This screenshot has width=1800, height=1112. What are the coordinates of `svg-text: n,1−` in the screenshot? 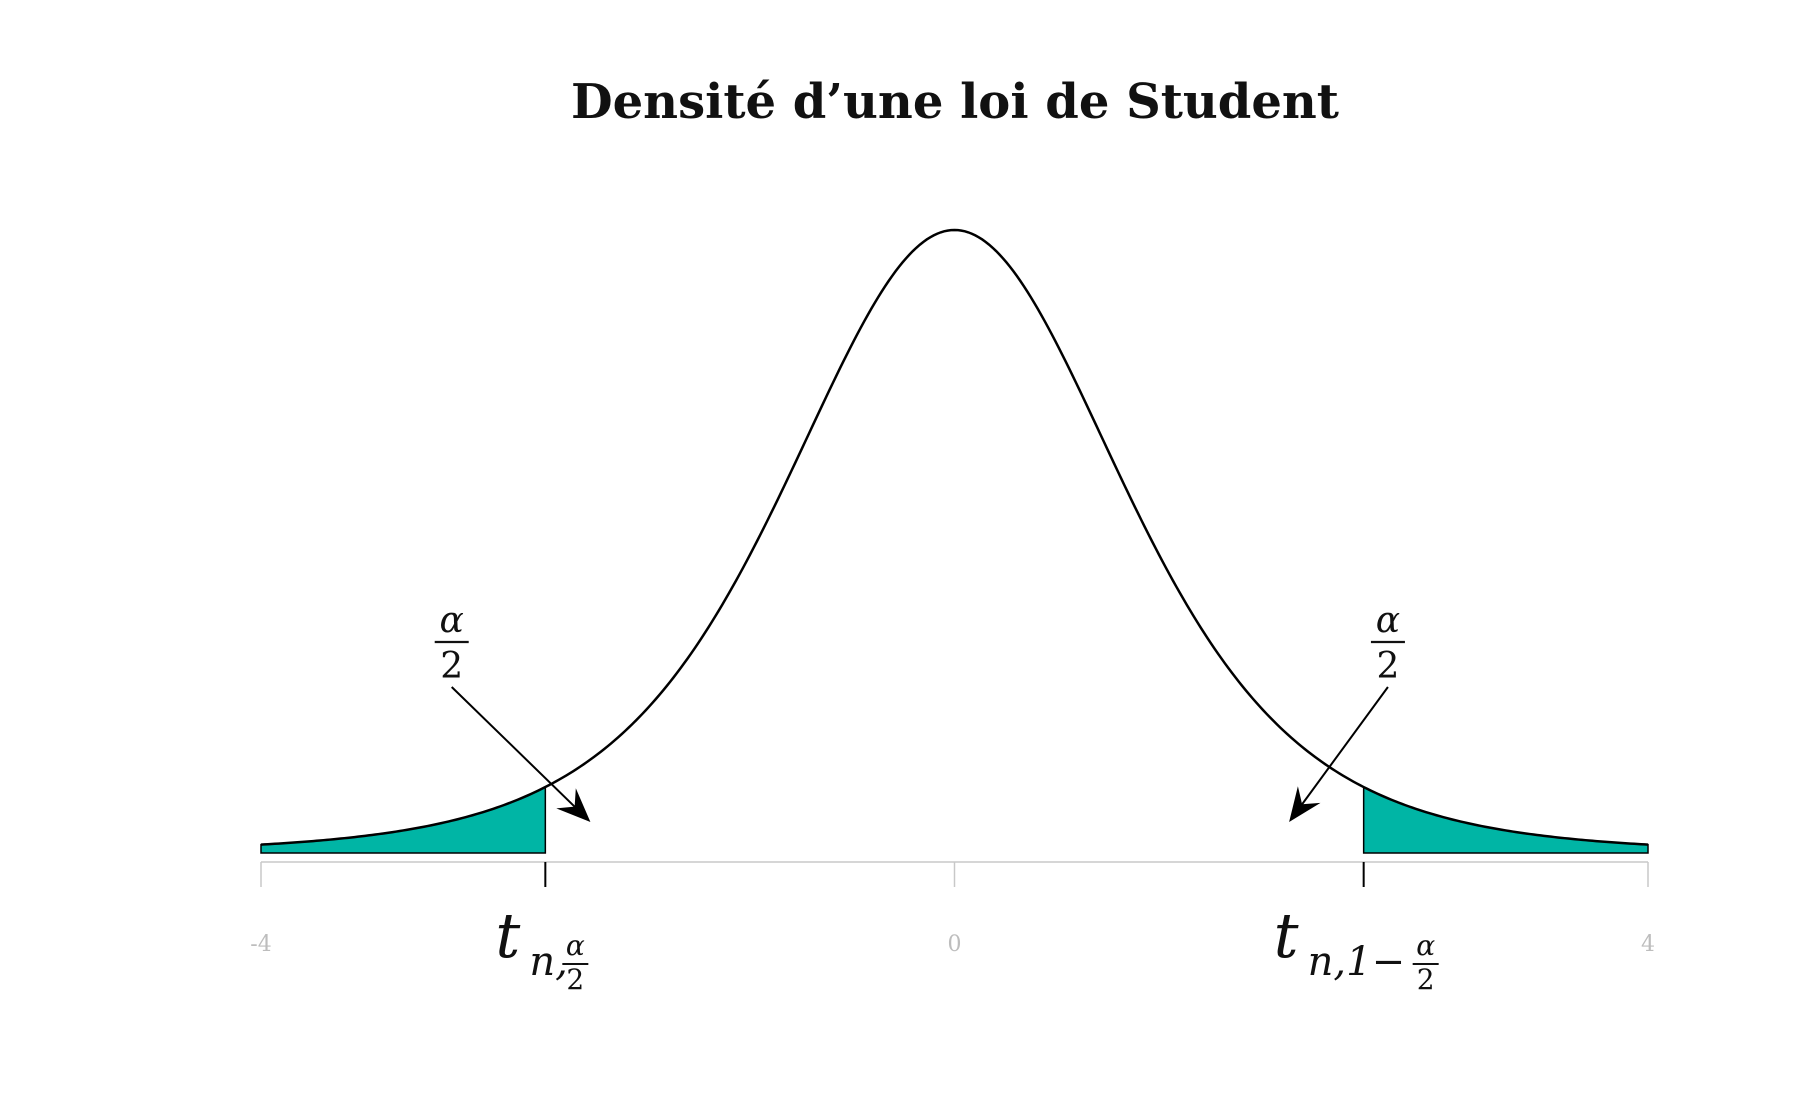 It's located at (1356, 962).